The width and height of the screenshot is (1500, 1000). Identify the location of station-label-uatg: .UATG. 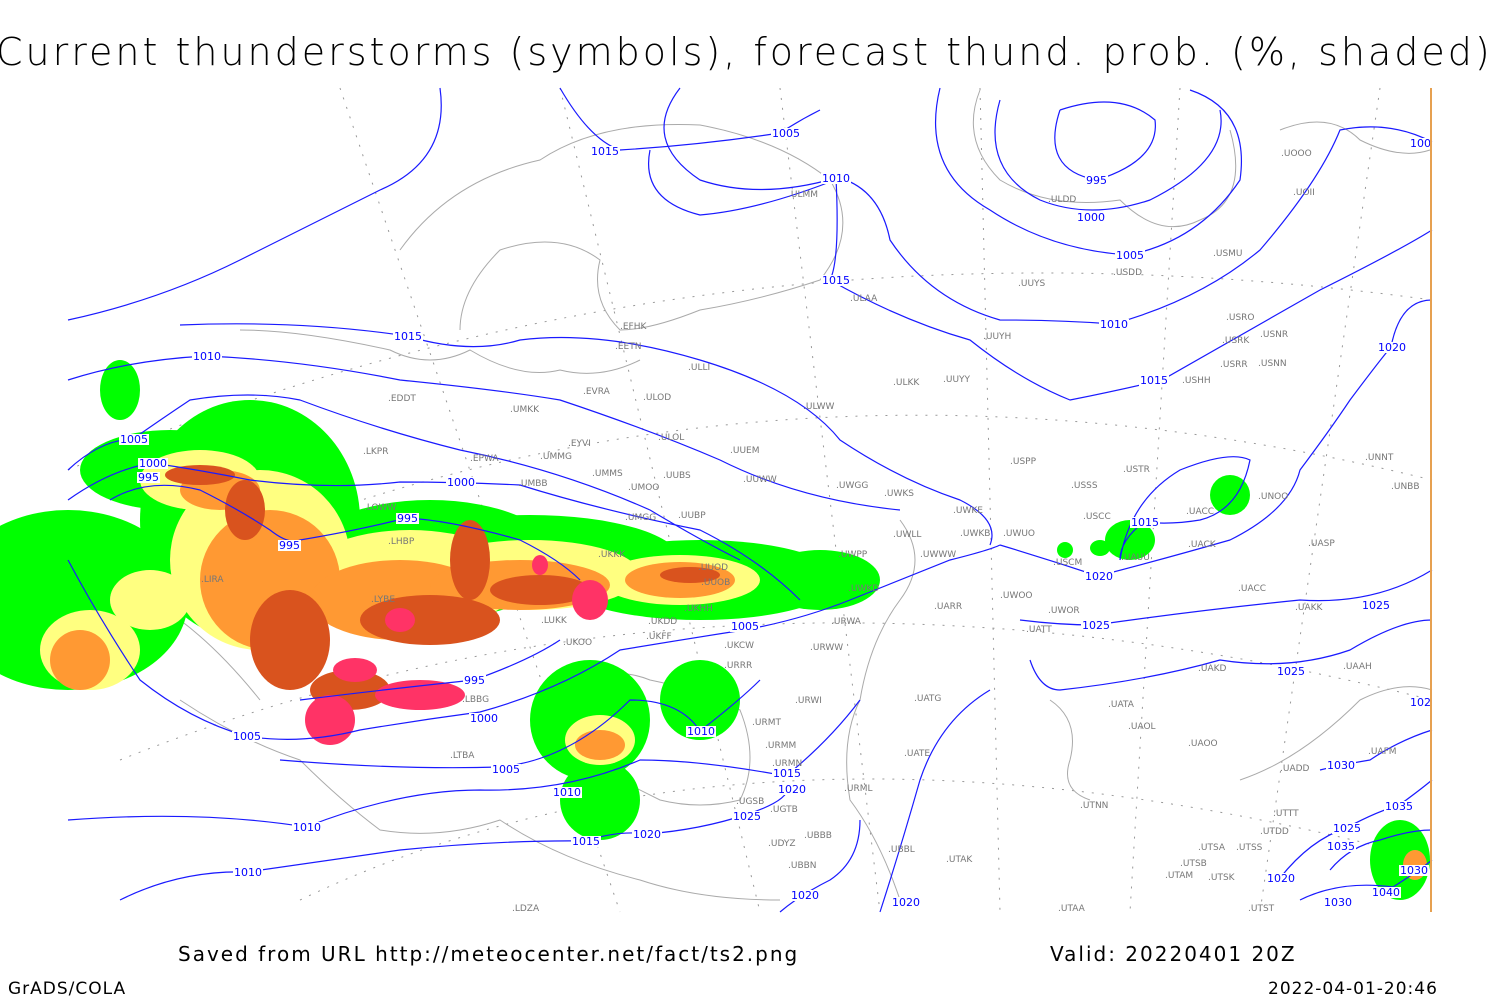
(927, 699).